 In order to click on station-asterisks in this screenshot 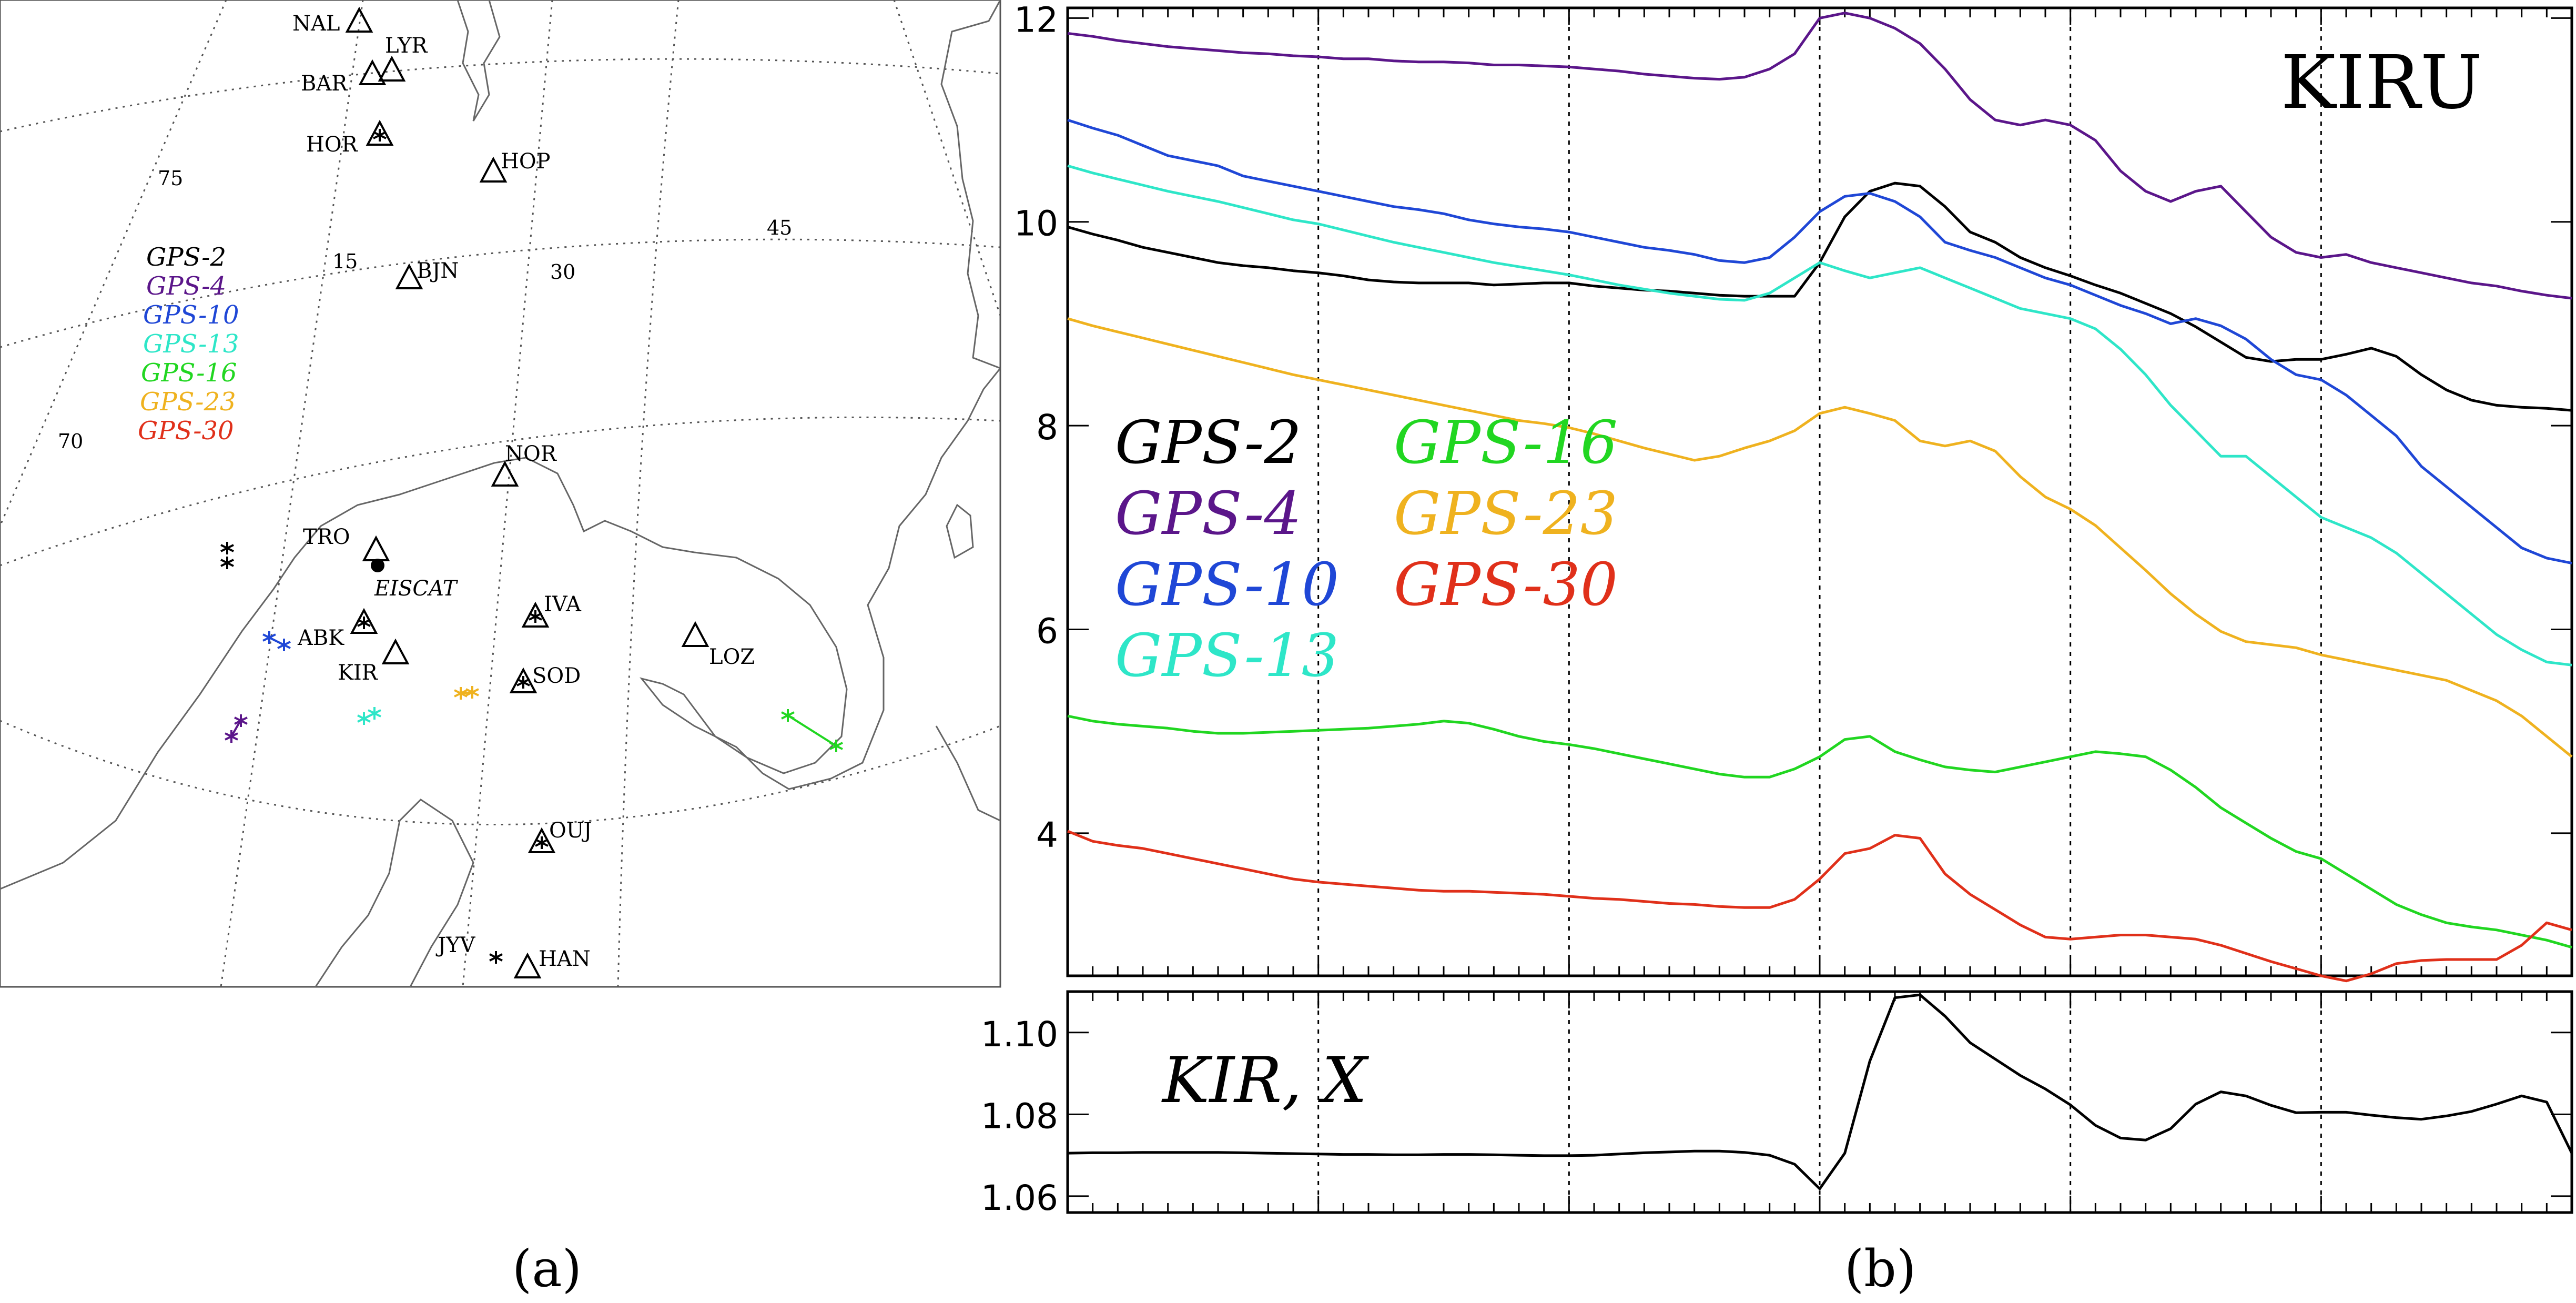, I will do `click(385, 546)`.